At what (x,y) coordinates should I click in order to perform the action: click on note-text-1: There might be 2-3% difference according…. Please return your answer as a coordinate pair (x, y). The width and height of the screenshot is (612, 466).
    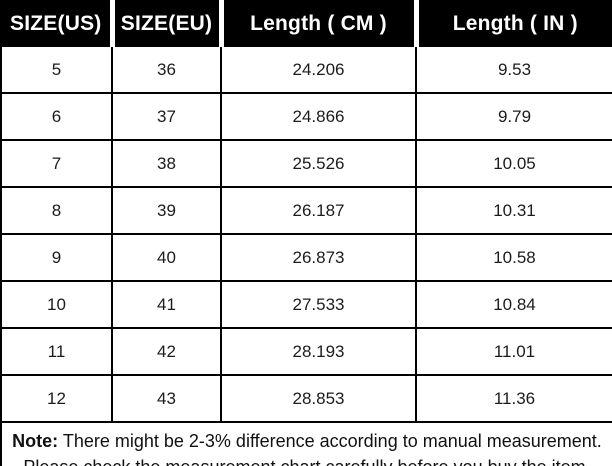
    Looking at the image, I should click on (330, 441).